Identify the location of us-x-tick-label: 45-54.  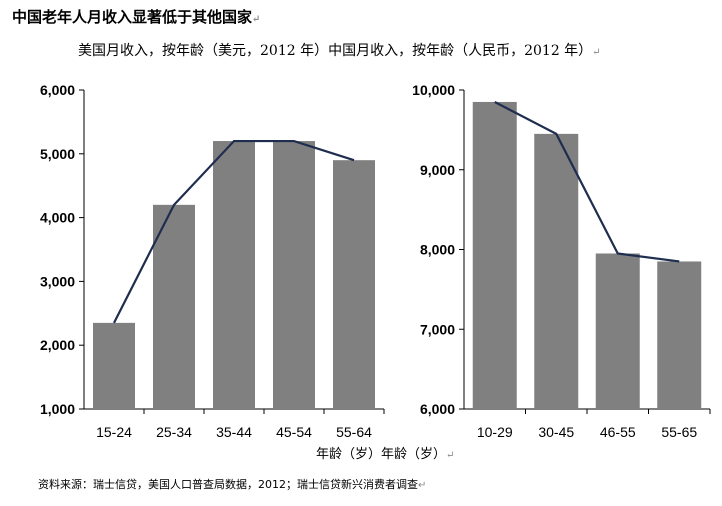
(294, 432).